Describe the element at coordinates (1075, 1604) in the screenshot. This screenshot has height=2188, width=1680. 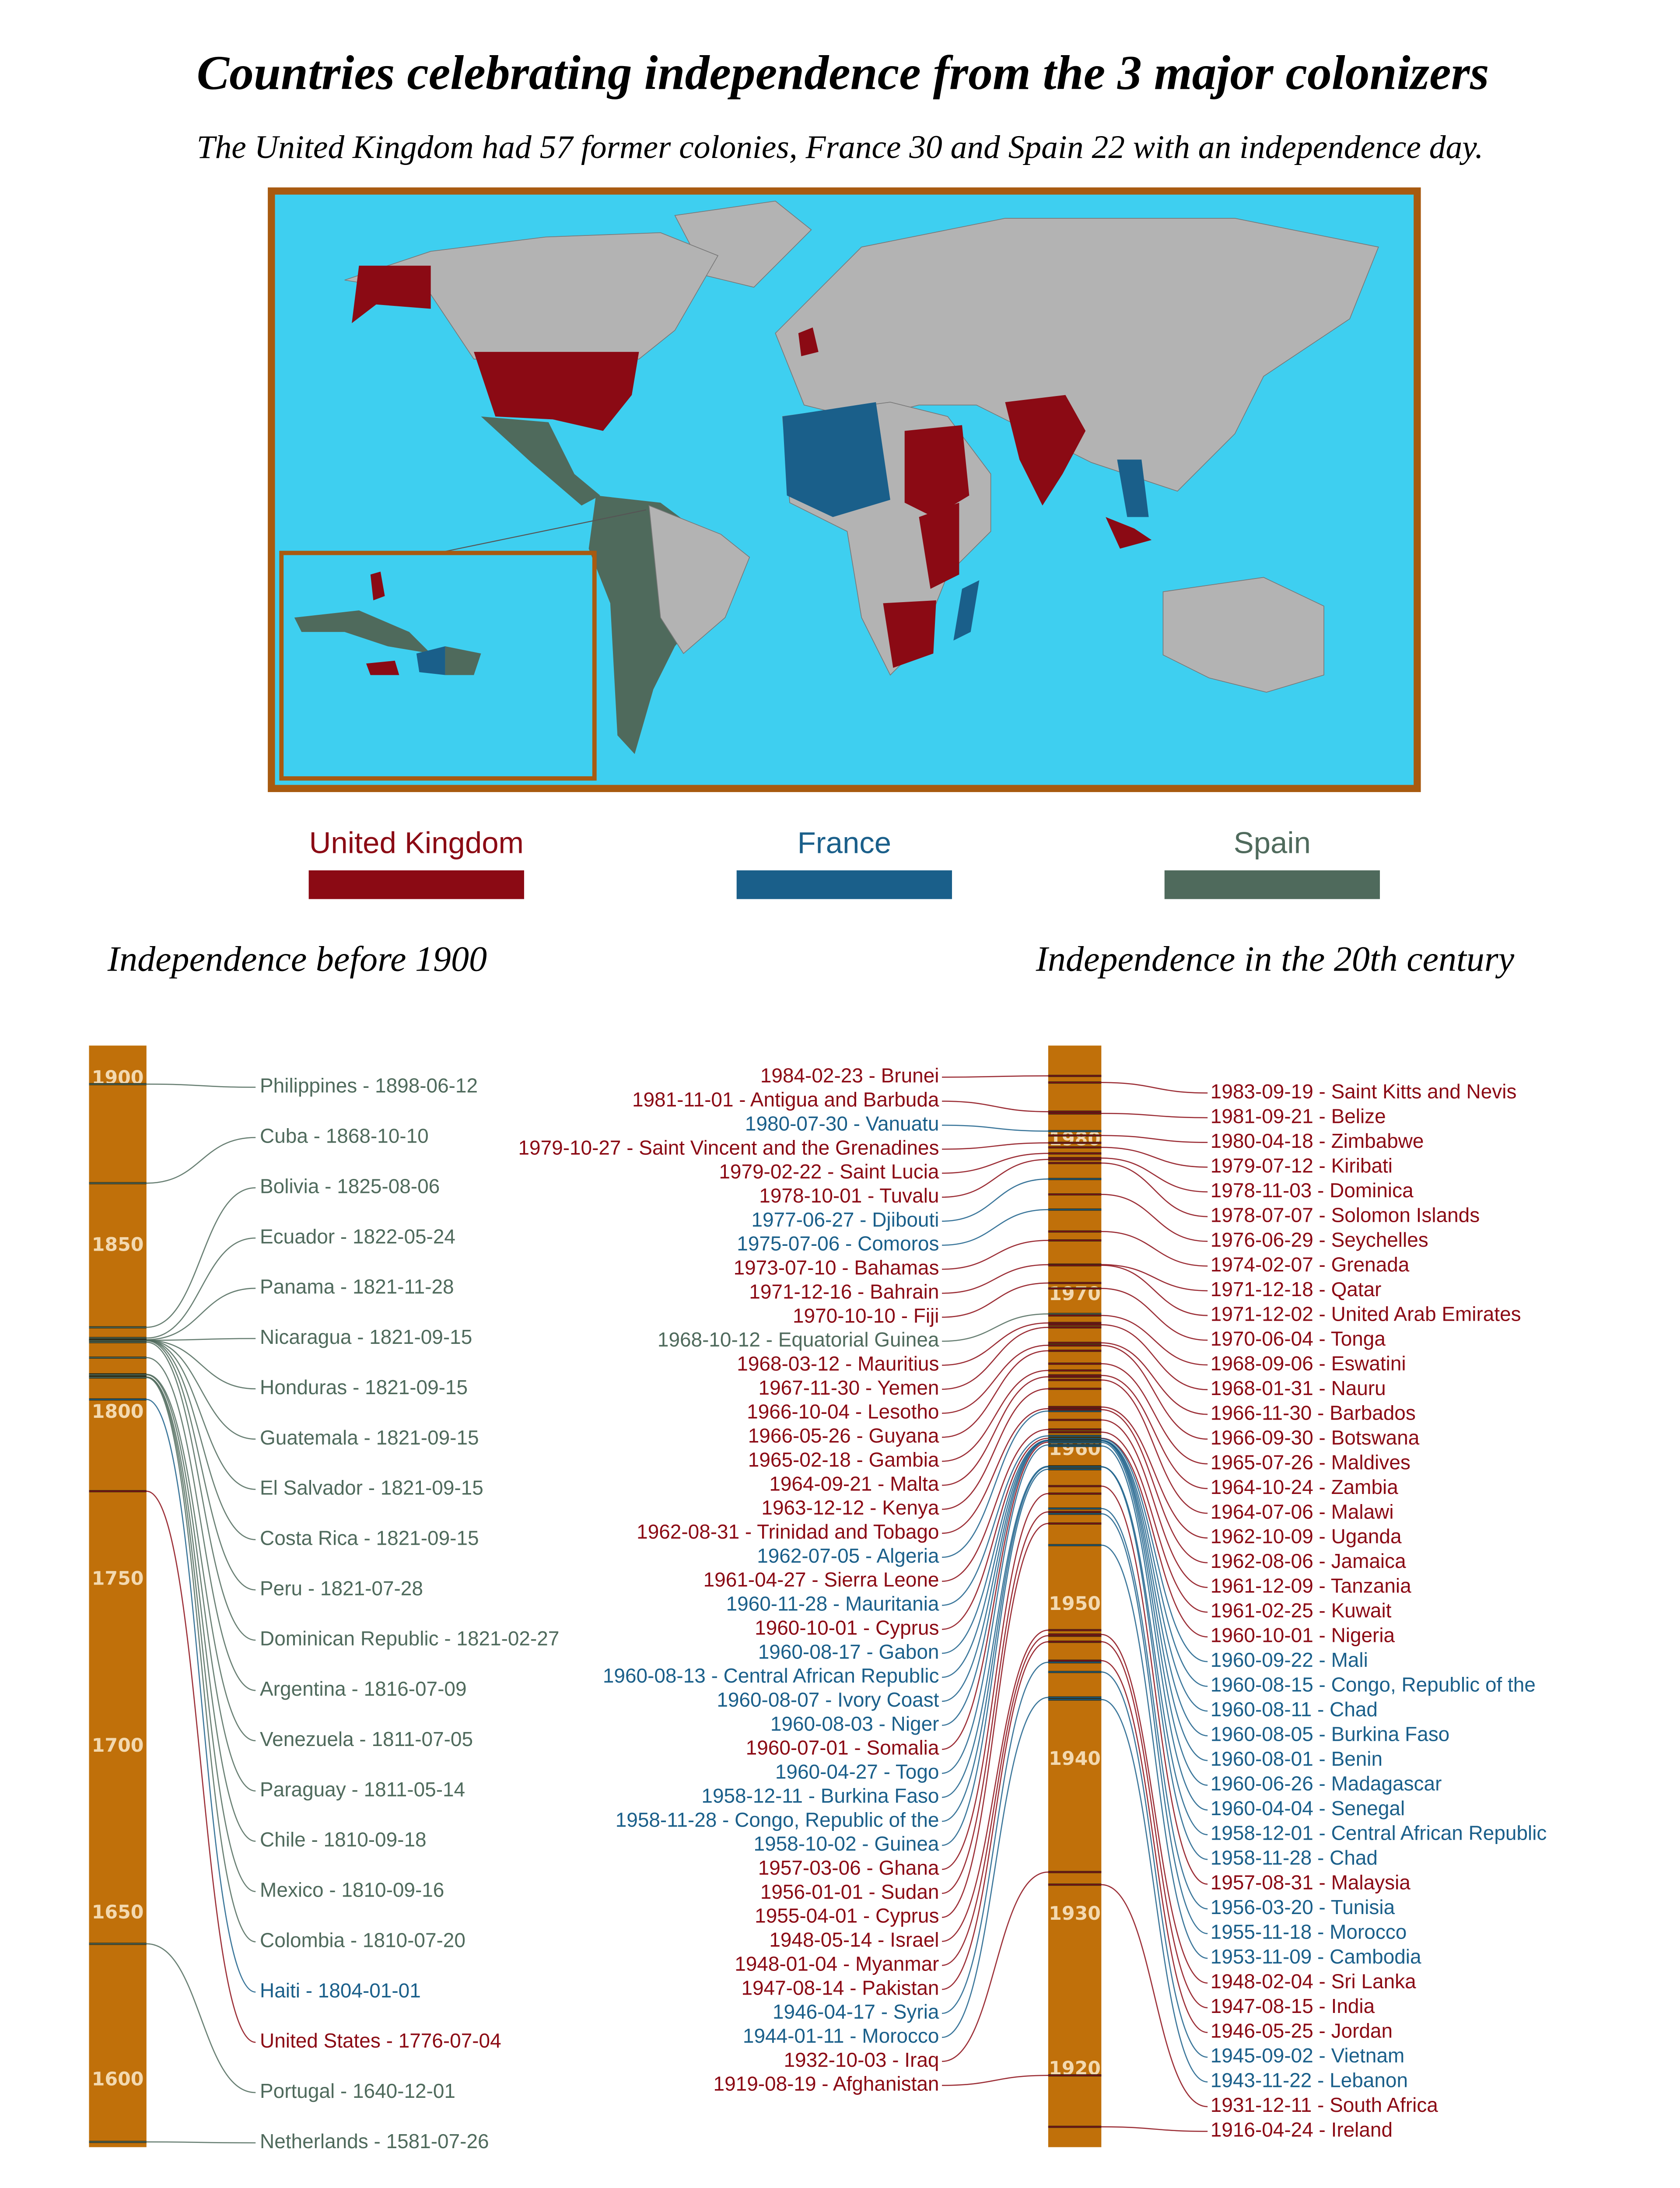
I see `tick-label: 1950` at that location.